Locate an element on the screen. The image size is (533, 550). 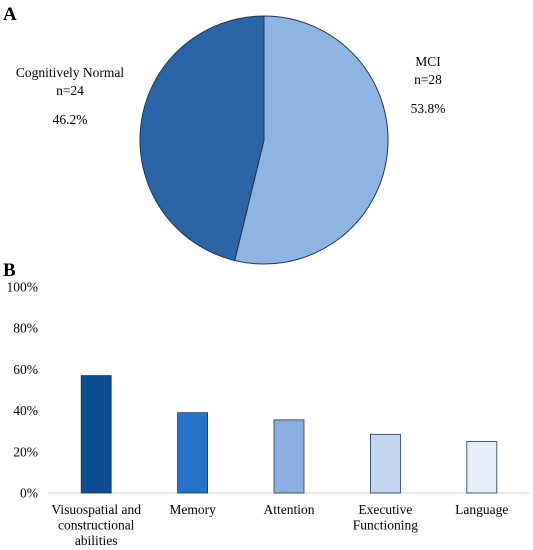
y-tick-label-4: 80% is located at coordinates (25, 328).